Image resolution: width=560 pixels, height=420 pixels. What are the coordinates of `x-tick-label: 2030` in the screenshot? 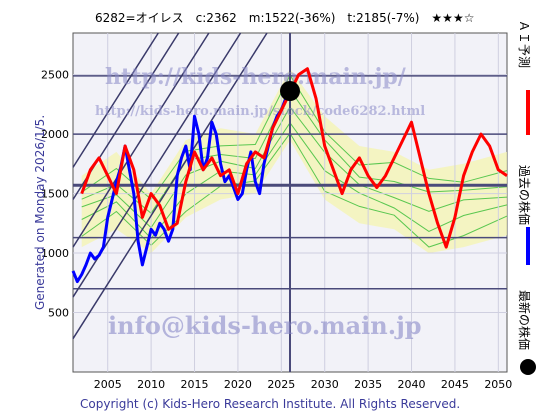 It's located at (325, 384).